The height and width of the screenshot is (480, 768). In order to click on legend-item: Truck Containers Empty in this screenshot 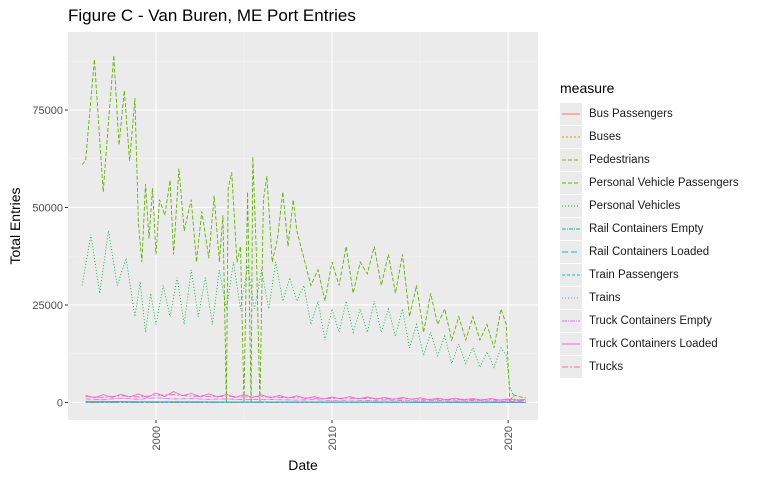, I will do `click(660, 320)`.